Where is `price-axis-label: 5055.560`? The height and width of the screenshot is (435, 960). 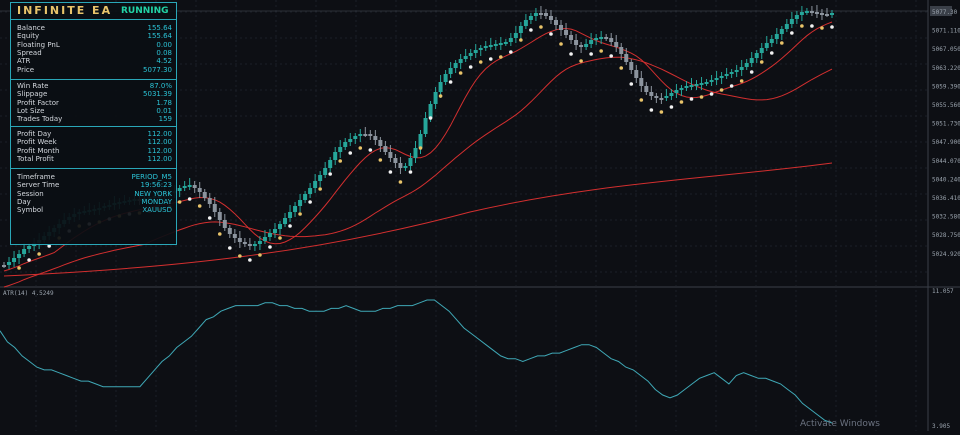
price-axis-label: 5055.560 is located at coordinates (946, 105).